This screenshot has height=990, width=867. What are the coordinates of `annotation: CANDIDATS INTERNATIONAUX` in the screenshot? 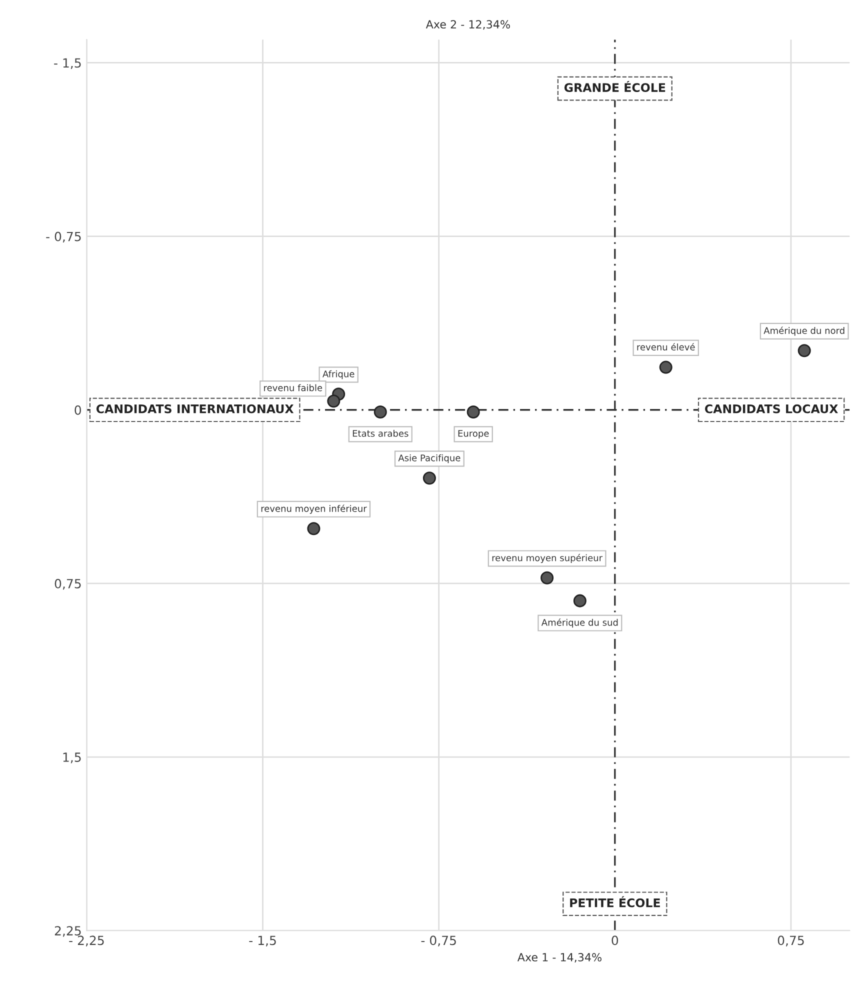 It's located at (195, 409).